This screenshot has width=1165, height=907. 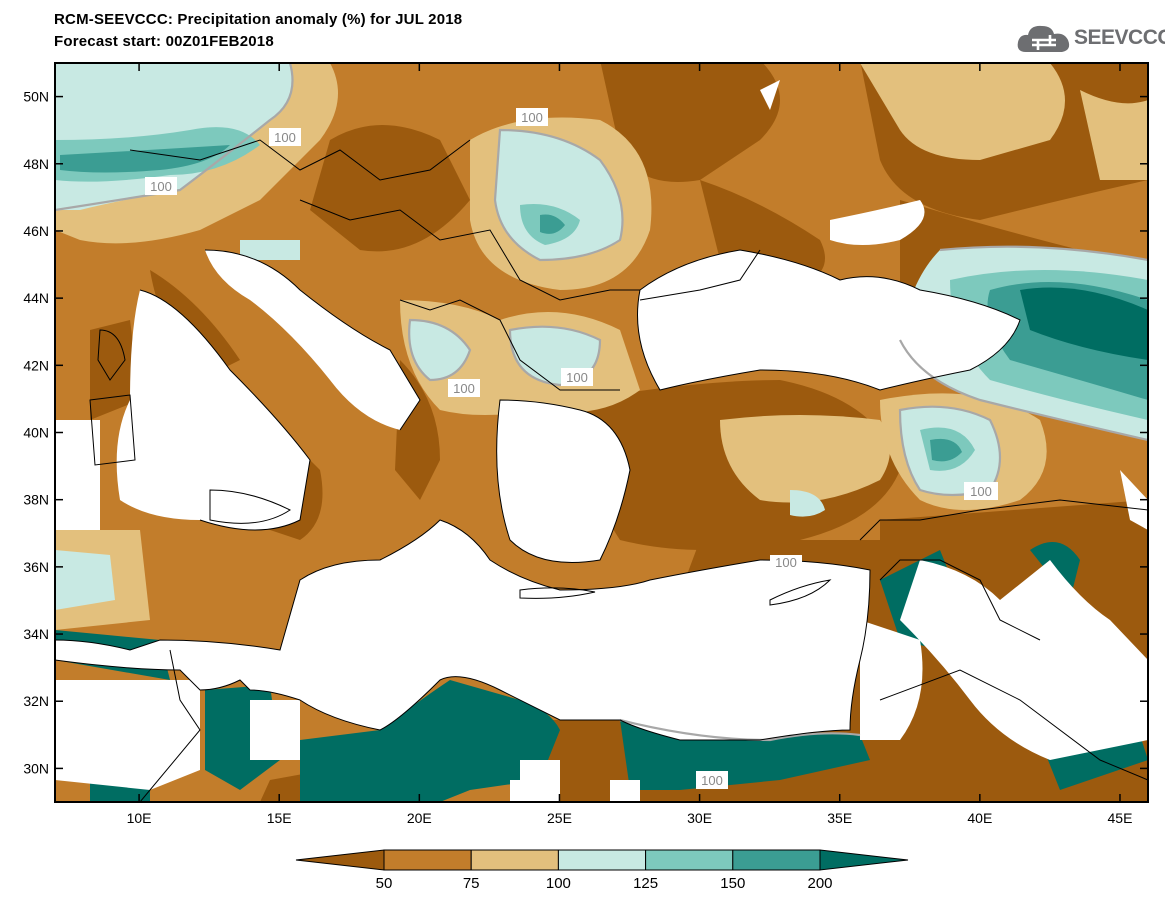 I want to click on x-tick-label: 15E, so click(x=279, y=818).